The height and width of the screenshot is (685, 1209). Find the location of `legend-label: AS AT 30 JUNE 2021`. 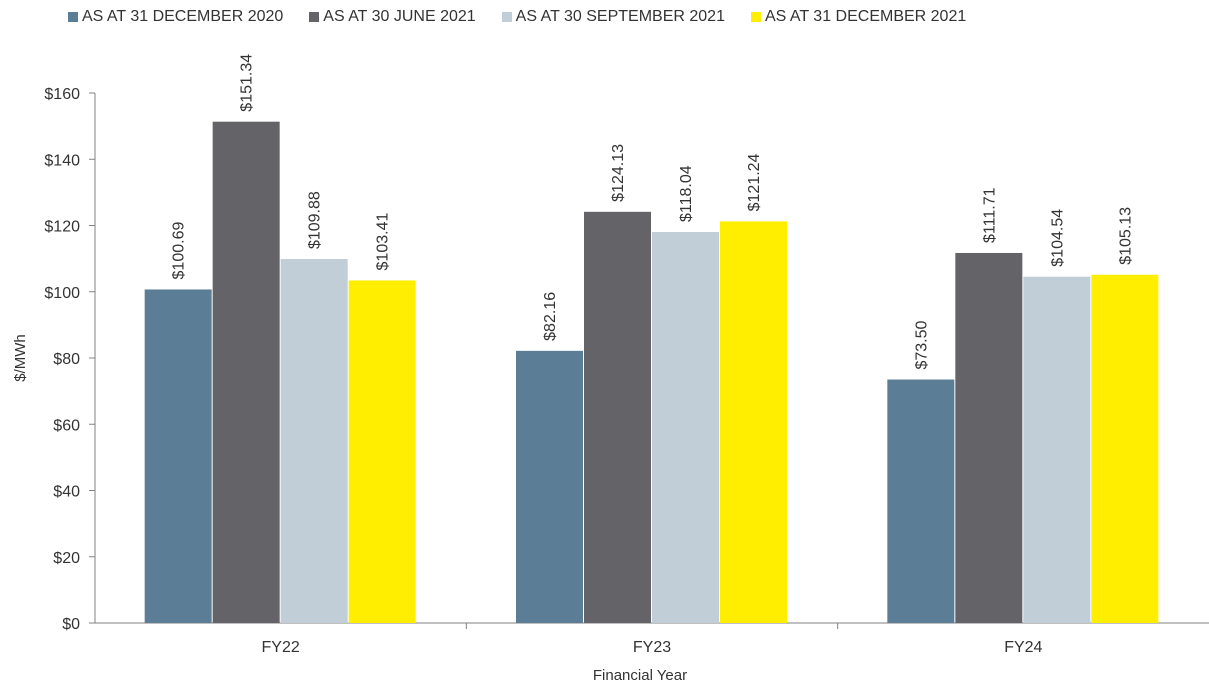

legend-label: AS AT 30 JUNE 2021 is located at coordinates (399, 16).